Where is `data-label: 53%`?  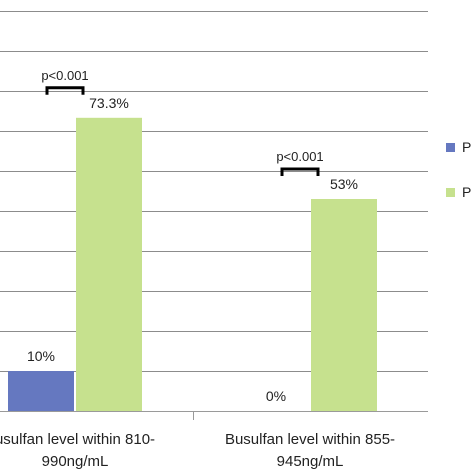 data-label: 53% is located at coordinates (344, 184).